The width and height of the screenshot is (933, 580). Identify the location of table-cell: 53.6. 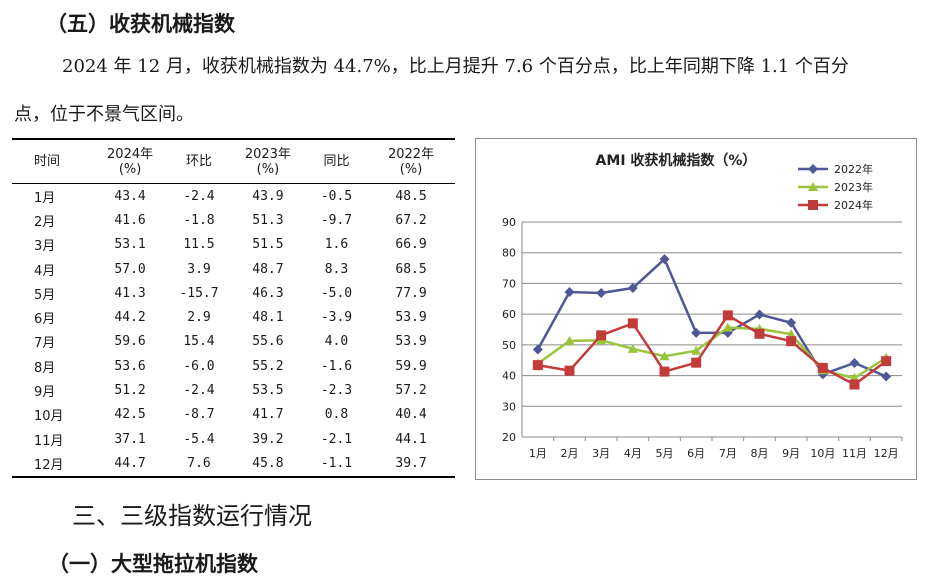
(130, 366).